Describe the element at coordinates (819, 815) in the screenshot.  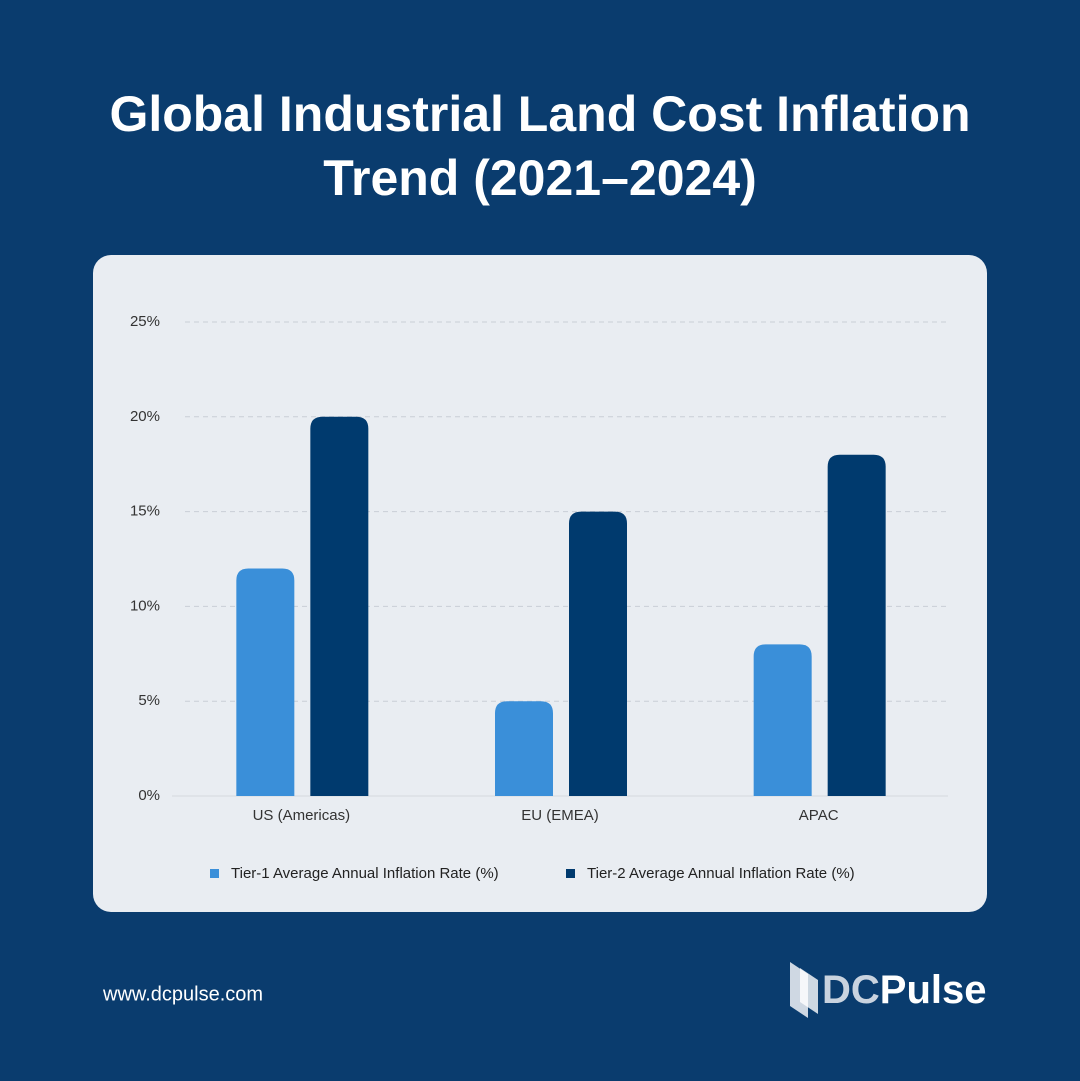
I see `x-tick-label: APAC` at that location.